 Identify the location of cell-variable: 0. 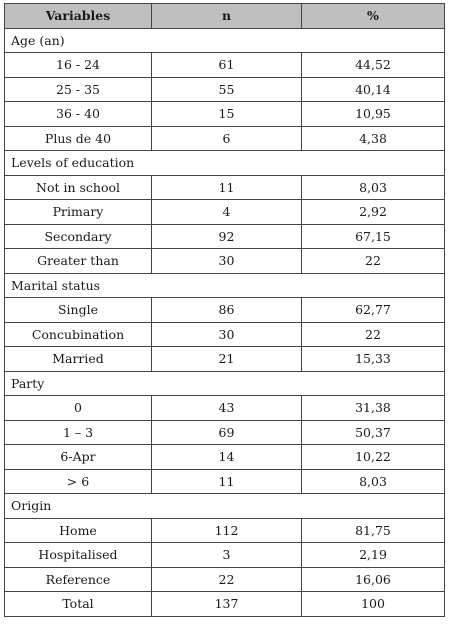
(78, 408).